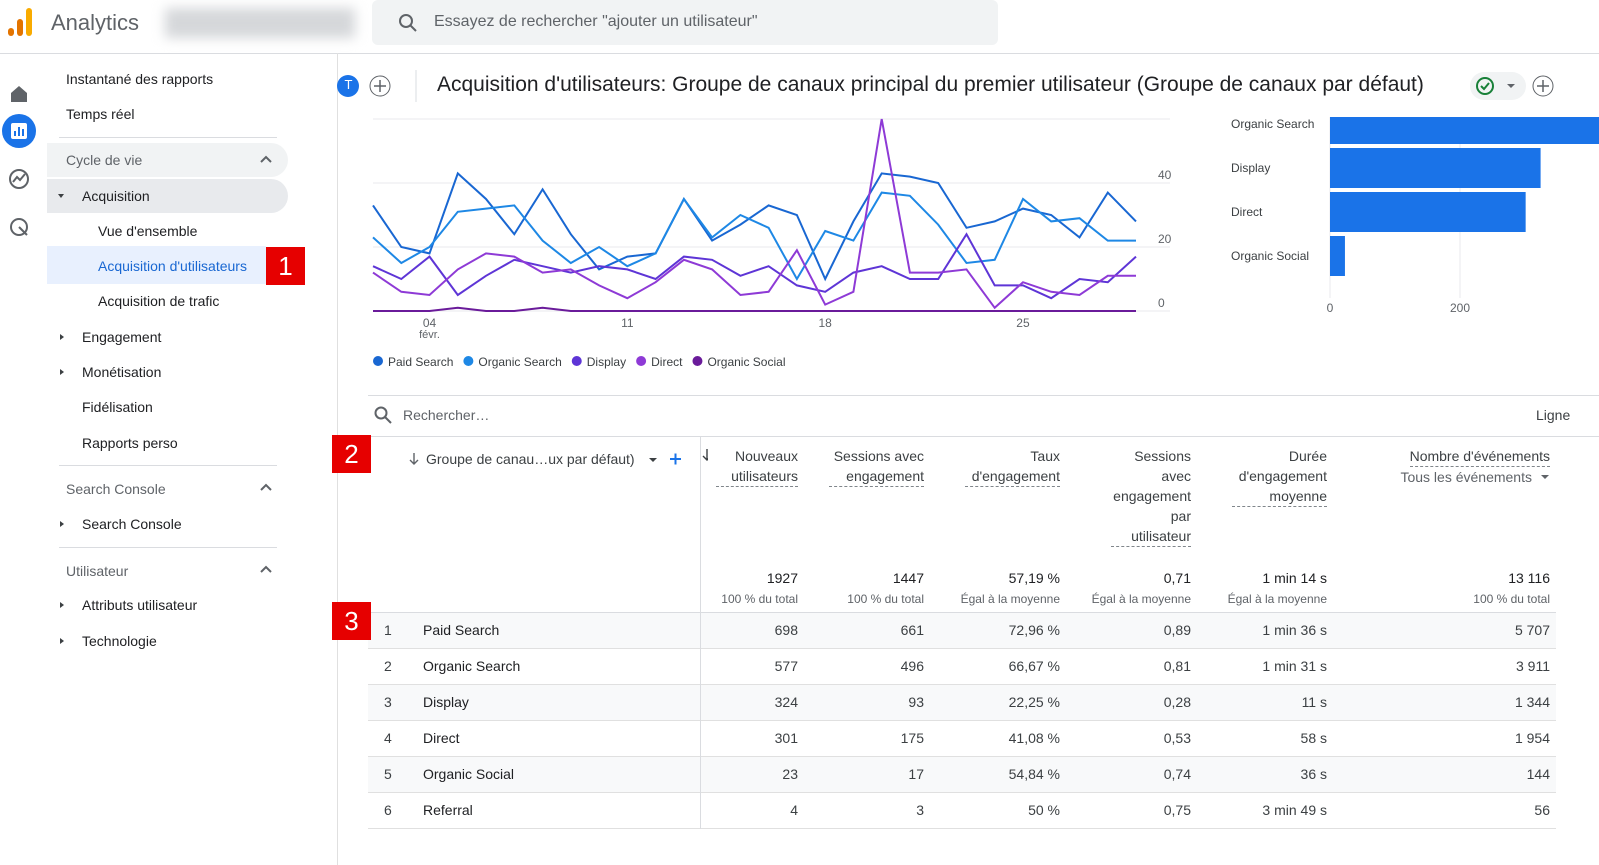 The image size is (1599, 865). Describe the element at coordinates (1250, 168) in the screenshot. I see `bar-label: Display` at that location.